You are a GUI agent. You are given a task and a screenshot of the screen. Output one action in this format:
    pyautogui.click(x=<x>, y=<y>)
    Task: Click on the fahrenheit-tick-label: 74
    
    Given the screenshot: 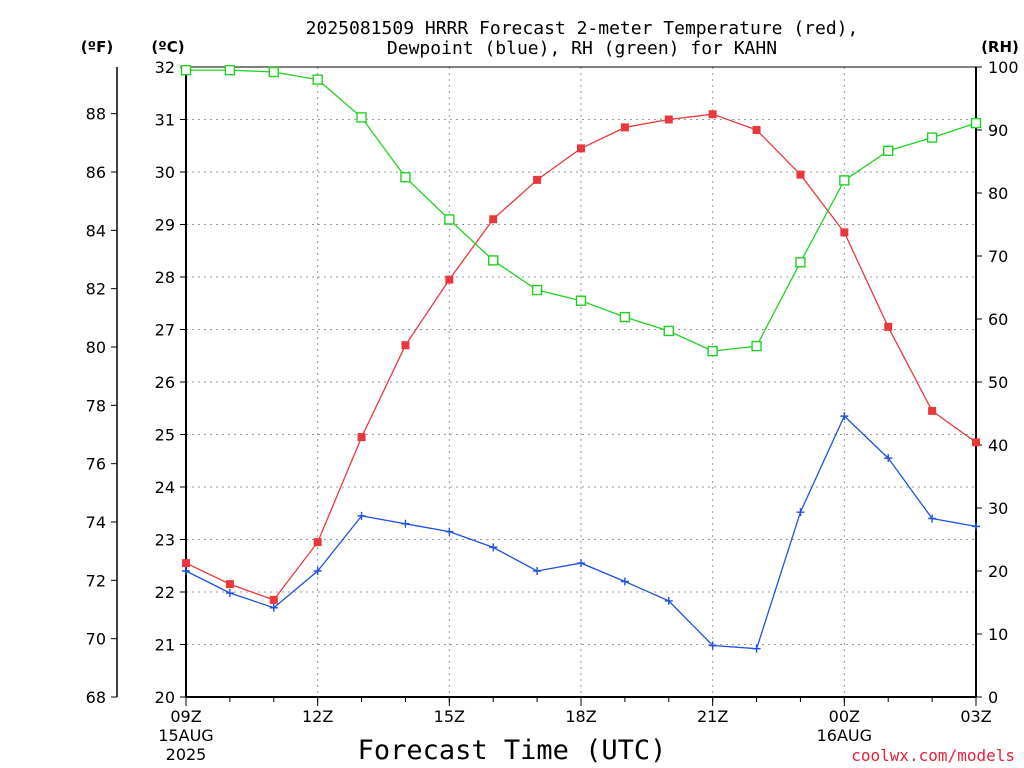 What is the action you would take?
    pyautogui.click(x=96, y=522)
    